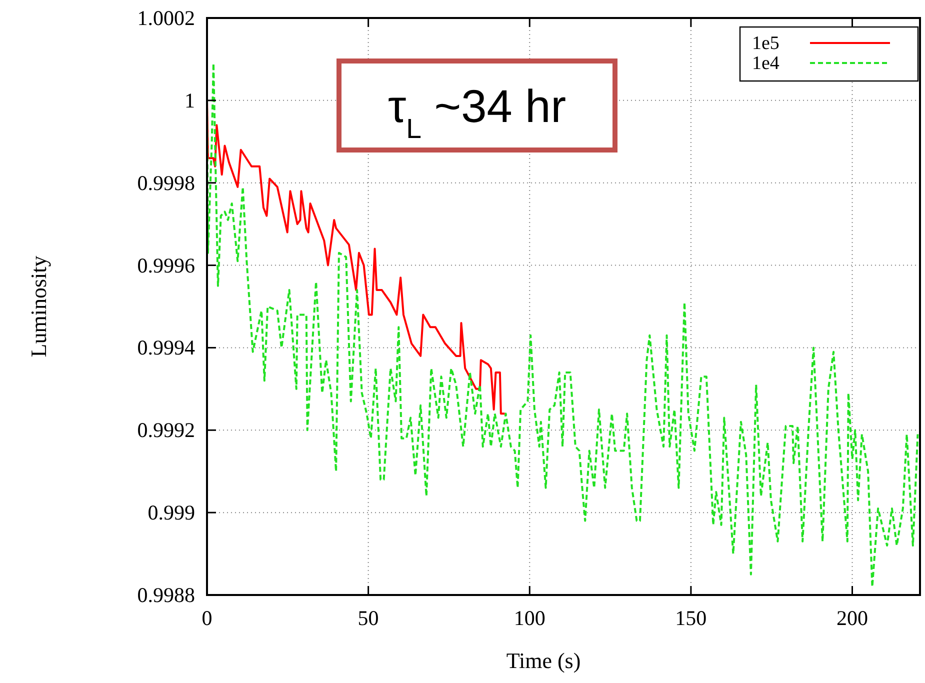 This screenshot has height=683, width=925. I want to click on x-tick-label: 200, so click(852, 618).